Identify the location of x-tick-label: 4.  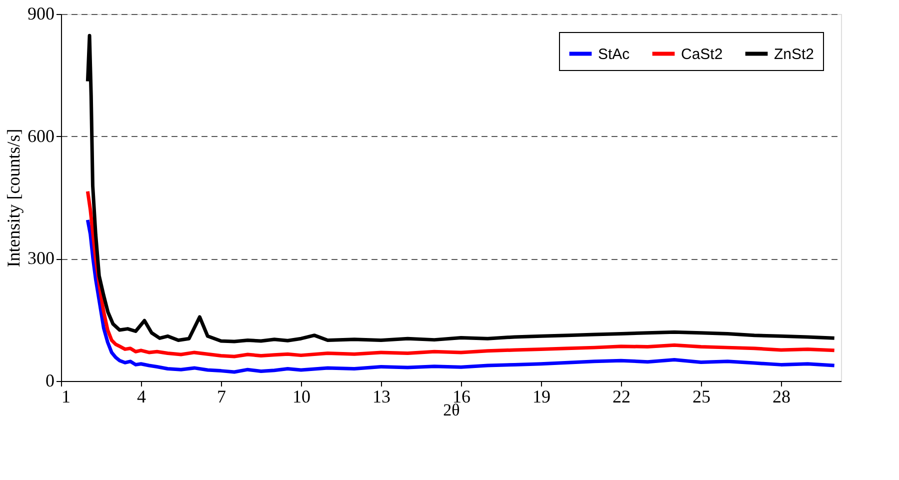
(141, 396).